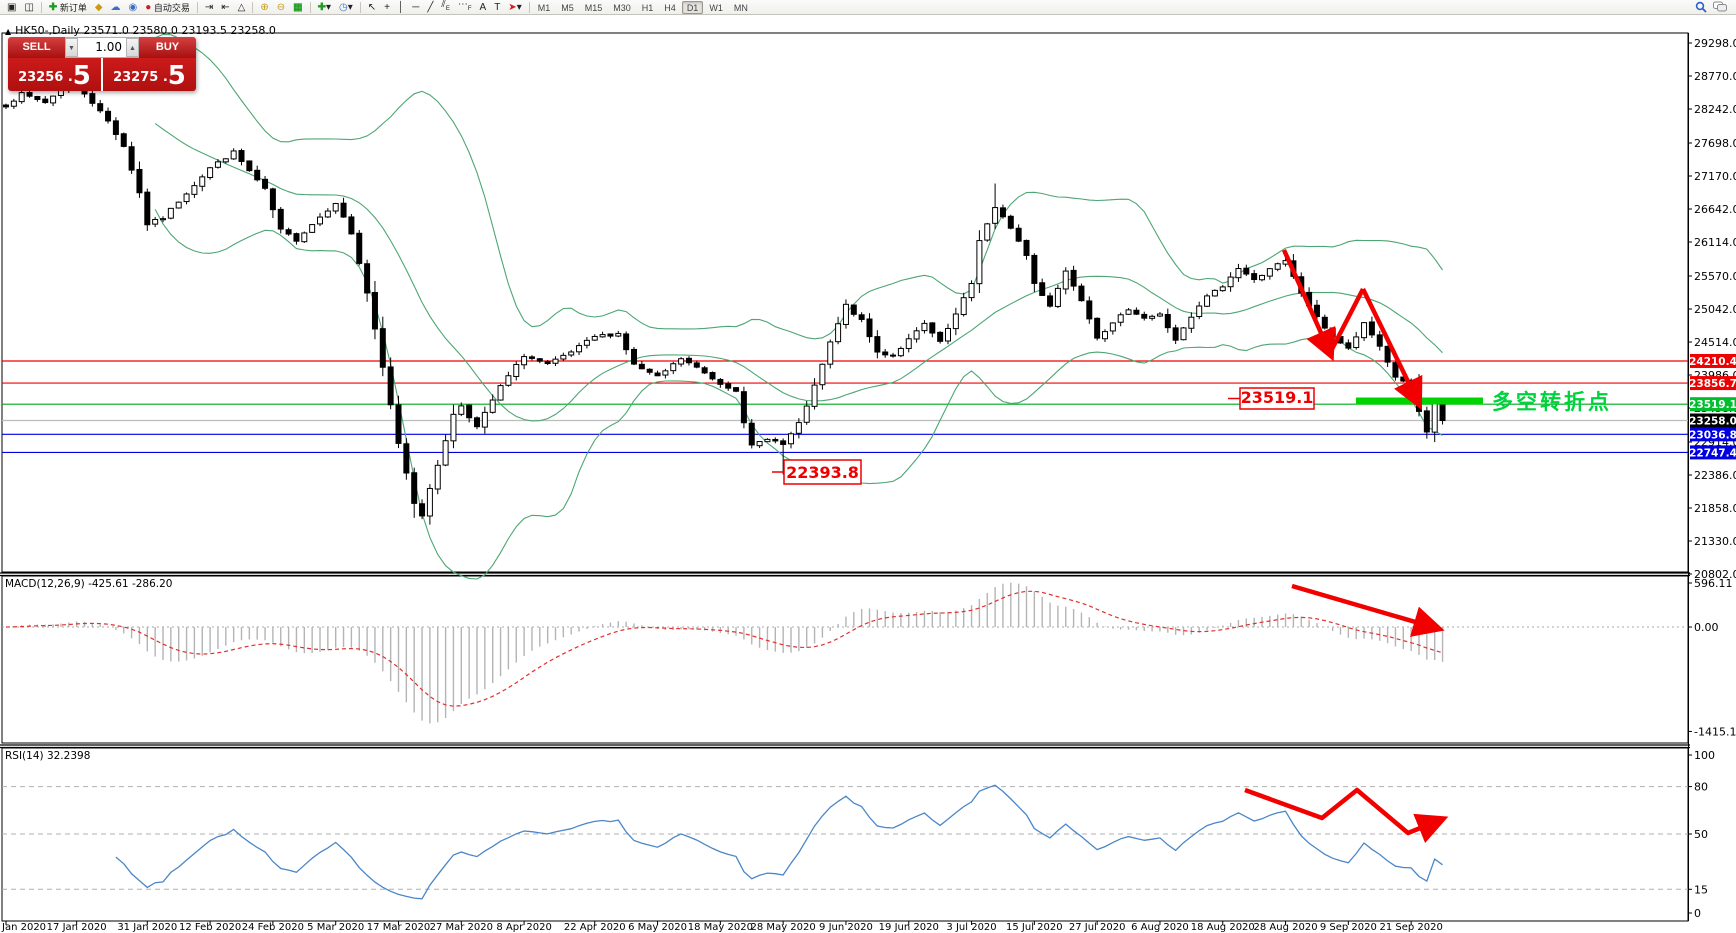  Describe the element at coordinates (167, 47) in the screenshot. I see `buy-button: BUY` at that location.